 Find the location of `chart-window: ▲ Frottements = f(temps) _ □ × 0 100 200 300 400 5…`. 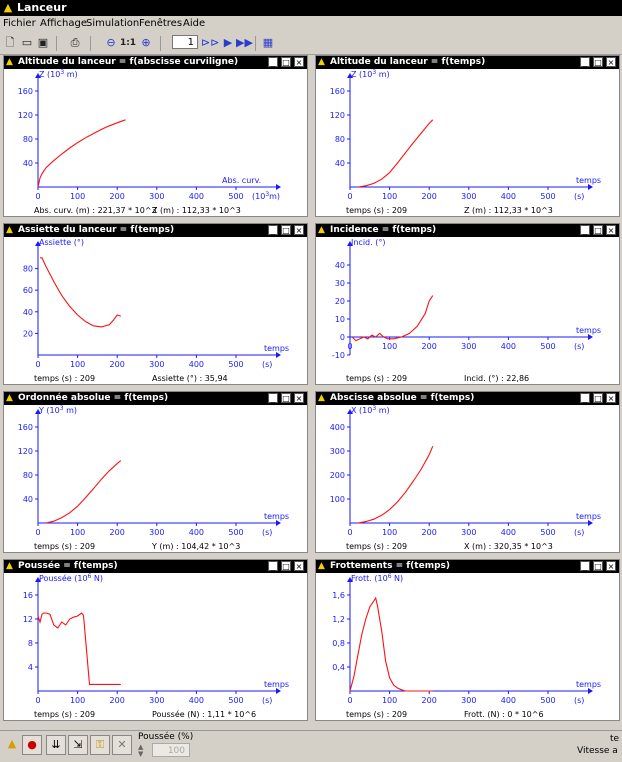

chart-window: ▲ Frottements = f(temps) _ □ × 0 100 200 300 400 5… is located at coordinates (467, 640).